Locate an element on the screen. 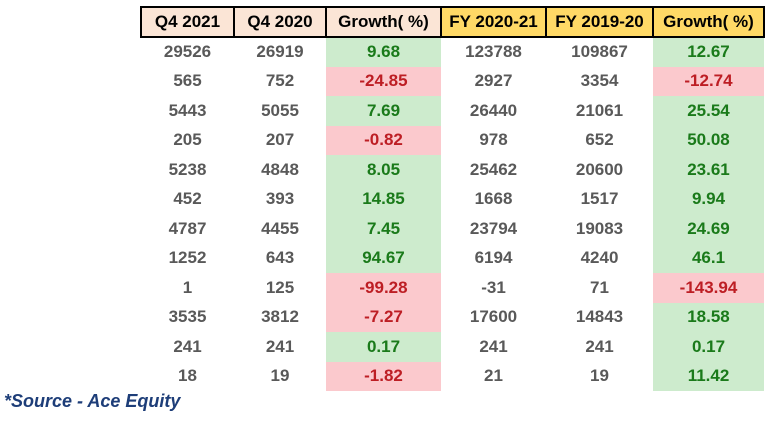 Image resolution: width=768 pixels, height=434 pixels. source-note: *Source - Ace Equity is located at coordinates (92, 401).